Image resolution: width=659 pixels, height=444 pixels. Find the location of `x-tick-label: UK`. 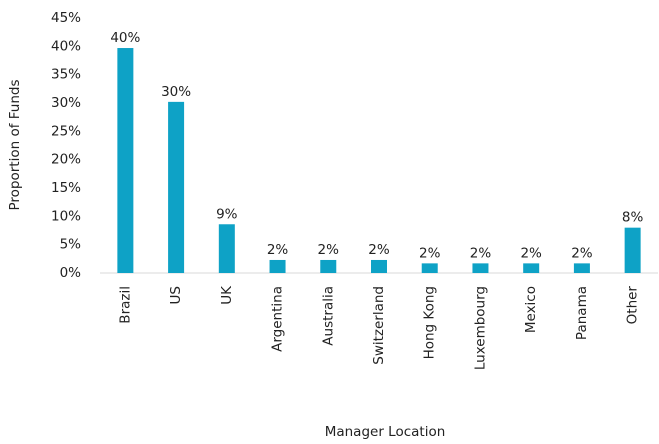

x-tick-label: UK is located at coordinates (227, 295).